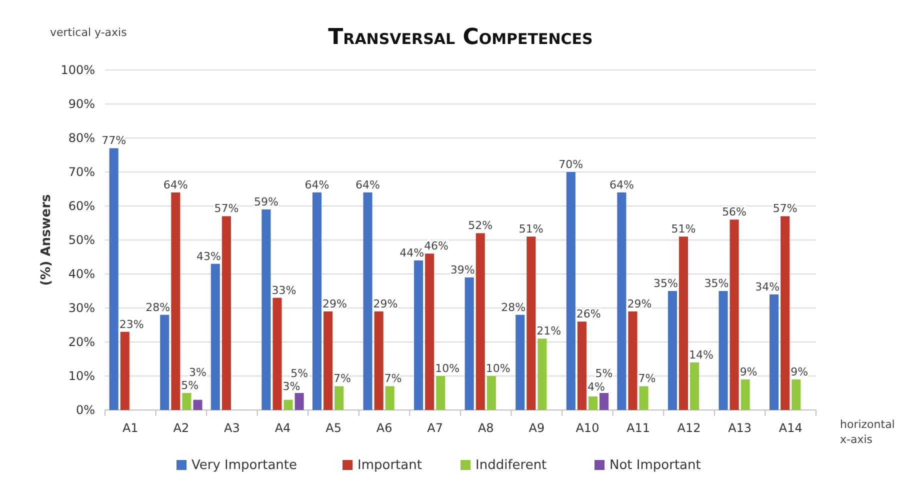 The image size is (916, 488). I want to click on x-tick-label: A7, so click(435, 428).